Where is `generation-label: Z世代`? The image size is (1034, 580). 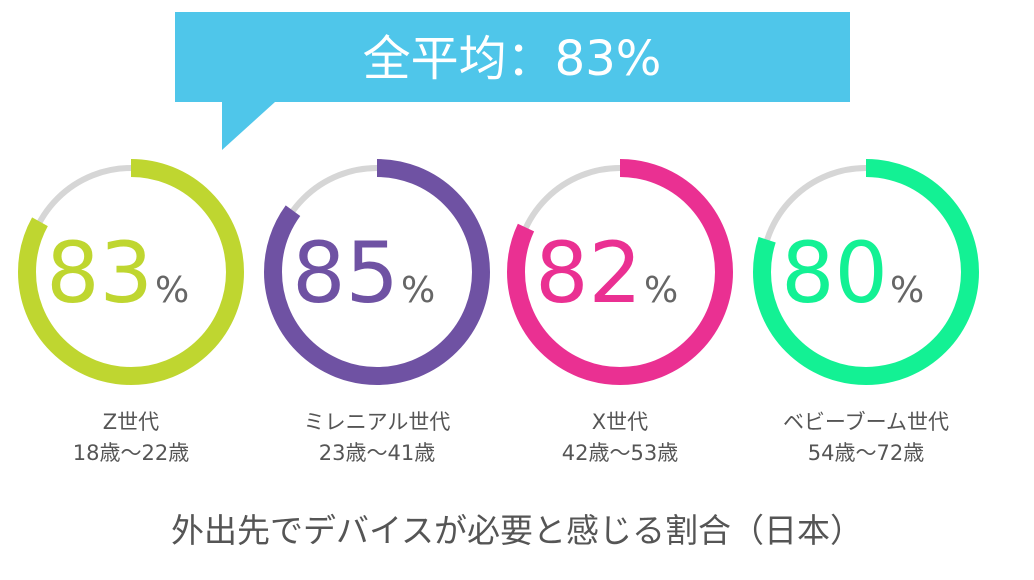
generation-label: Z世代 is located at coordinates (131, 422).